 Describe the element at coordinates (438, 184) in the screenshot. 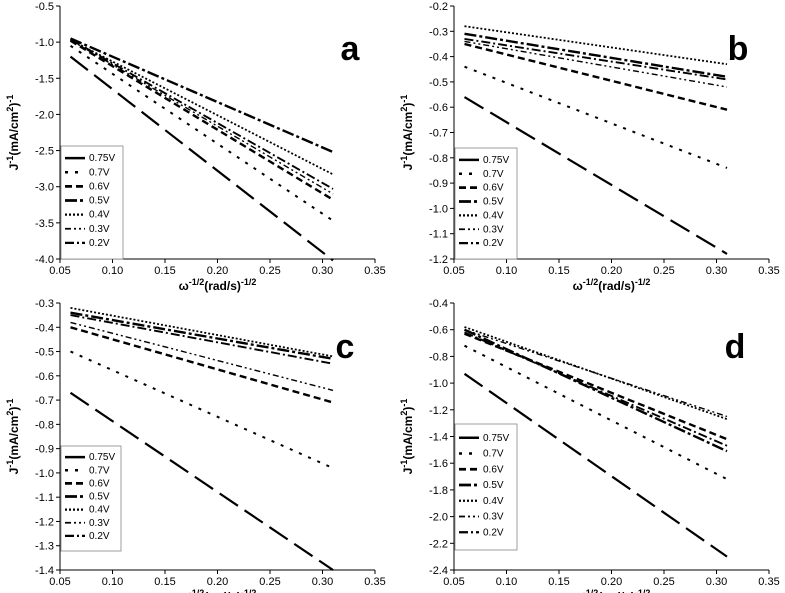

I see `y-tick-label: -0.9` at that location.